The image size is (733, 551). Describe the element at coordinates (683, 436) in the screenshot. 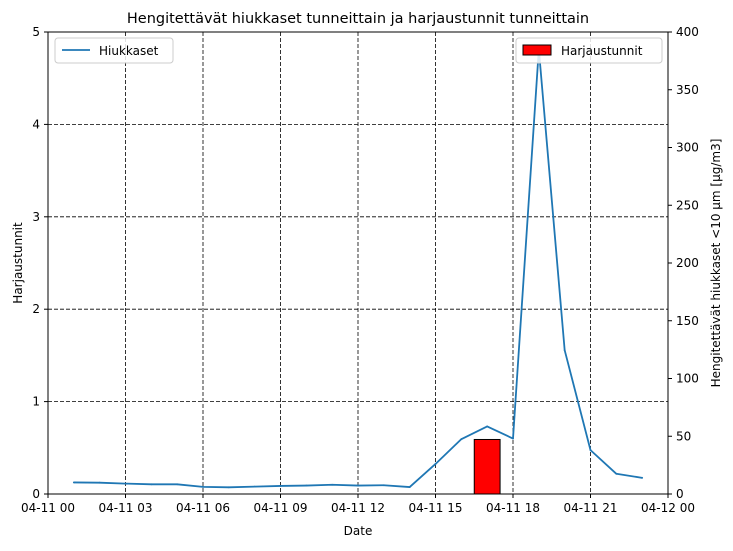

I see `y-right-tick-label: 50` at that location.